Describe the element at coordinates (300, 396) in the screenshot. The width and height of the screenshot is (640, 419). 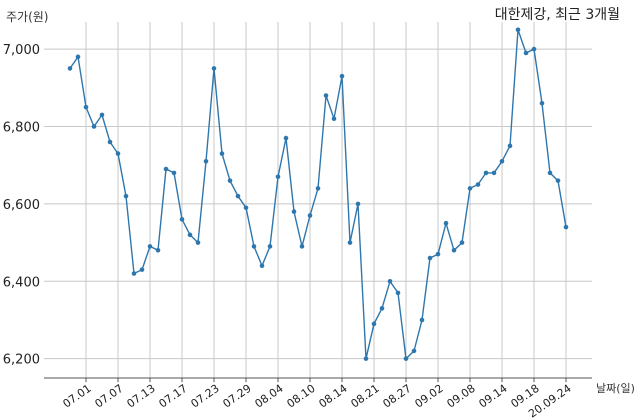
I see `x-tick-label: 08.10` at that location.